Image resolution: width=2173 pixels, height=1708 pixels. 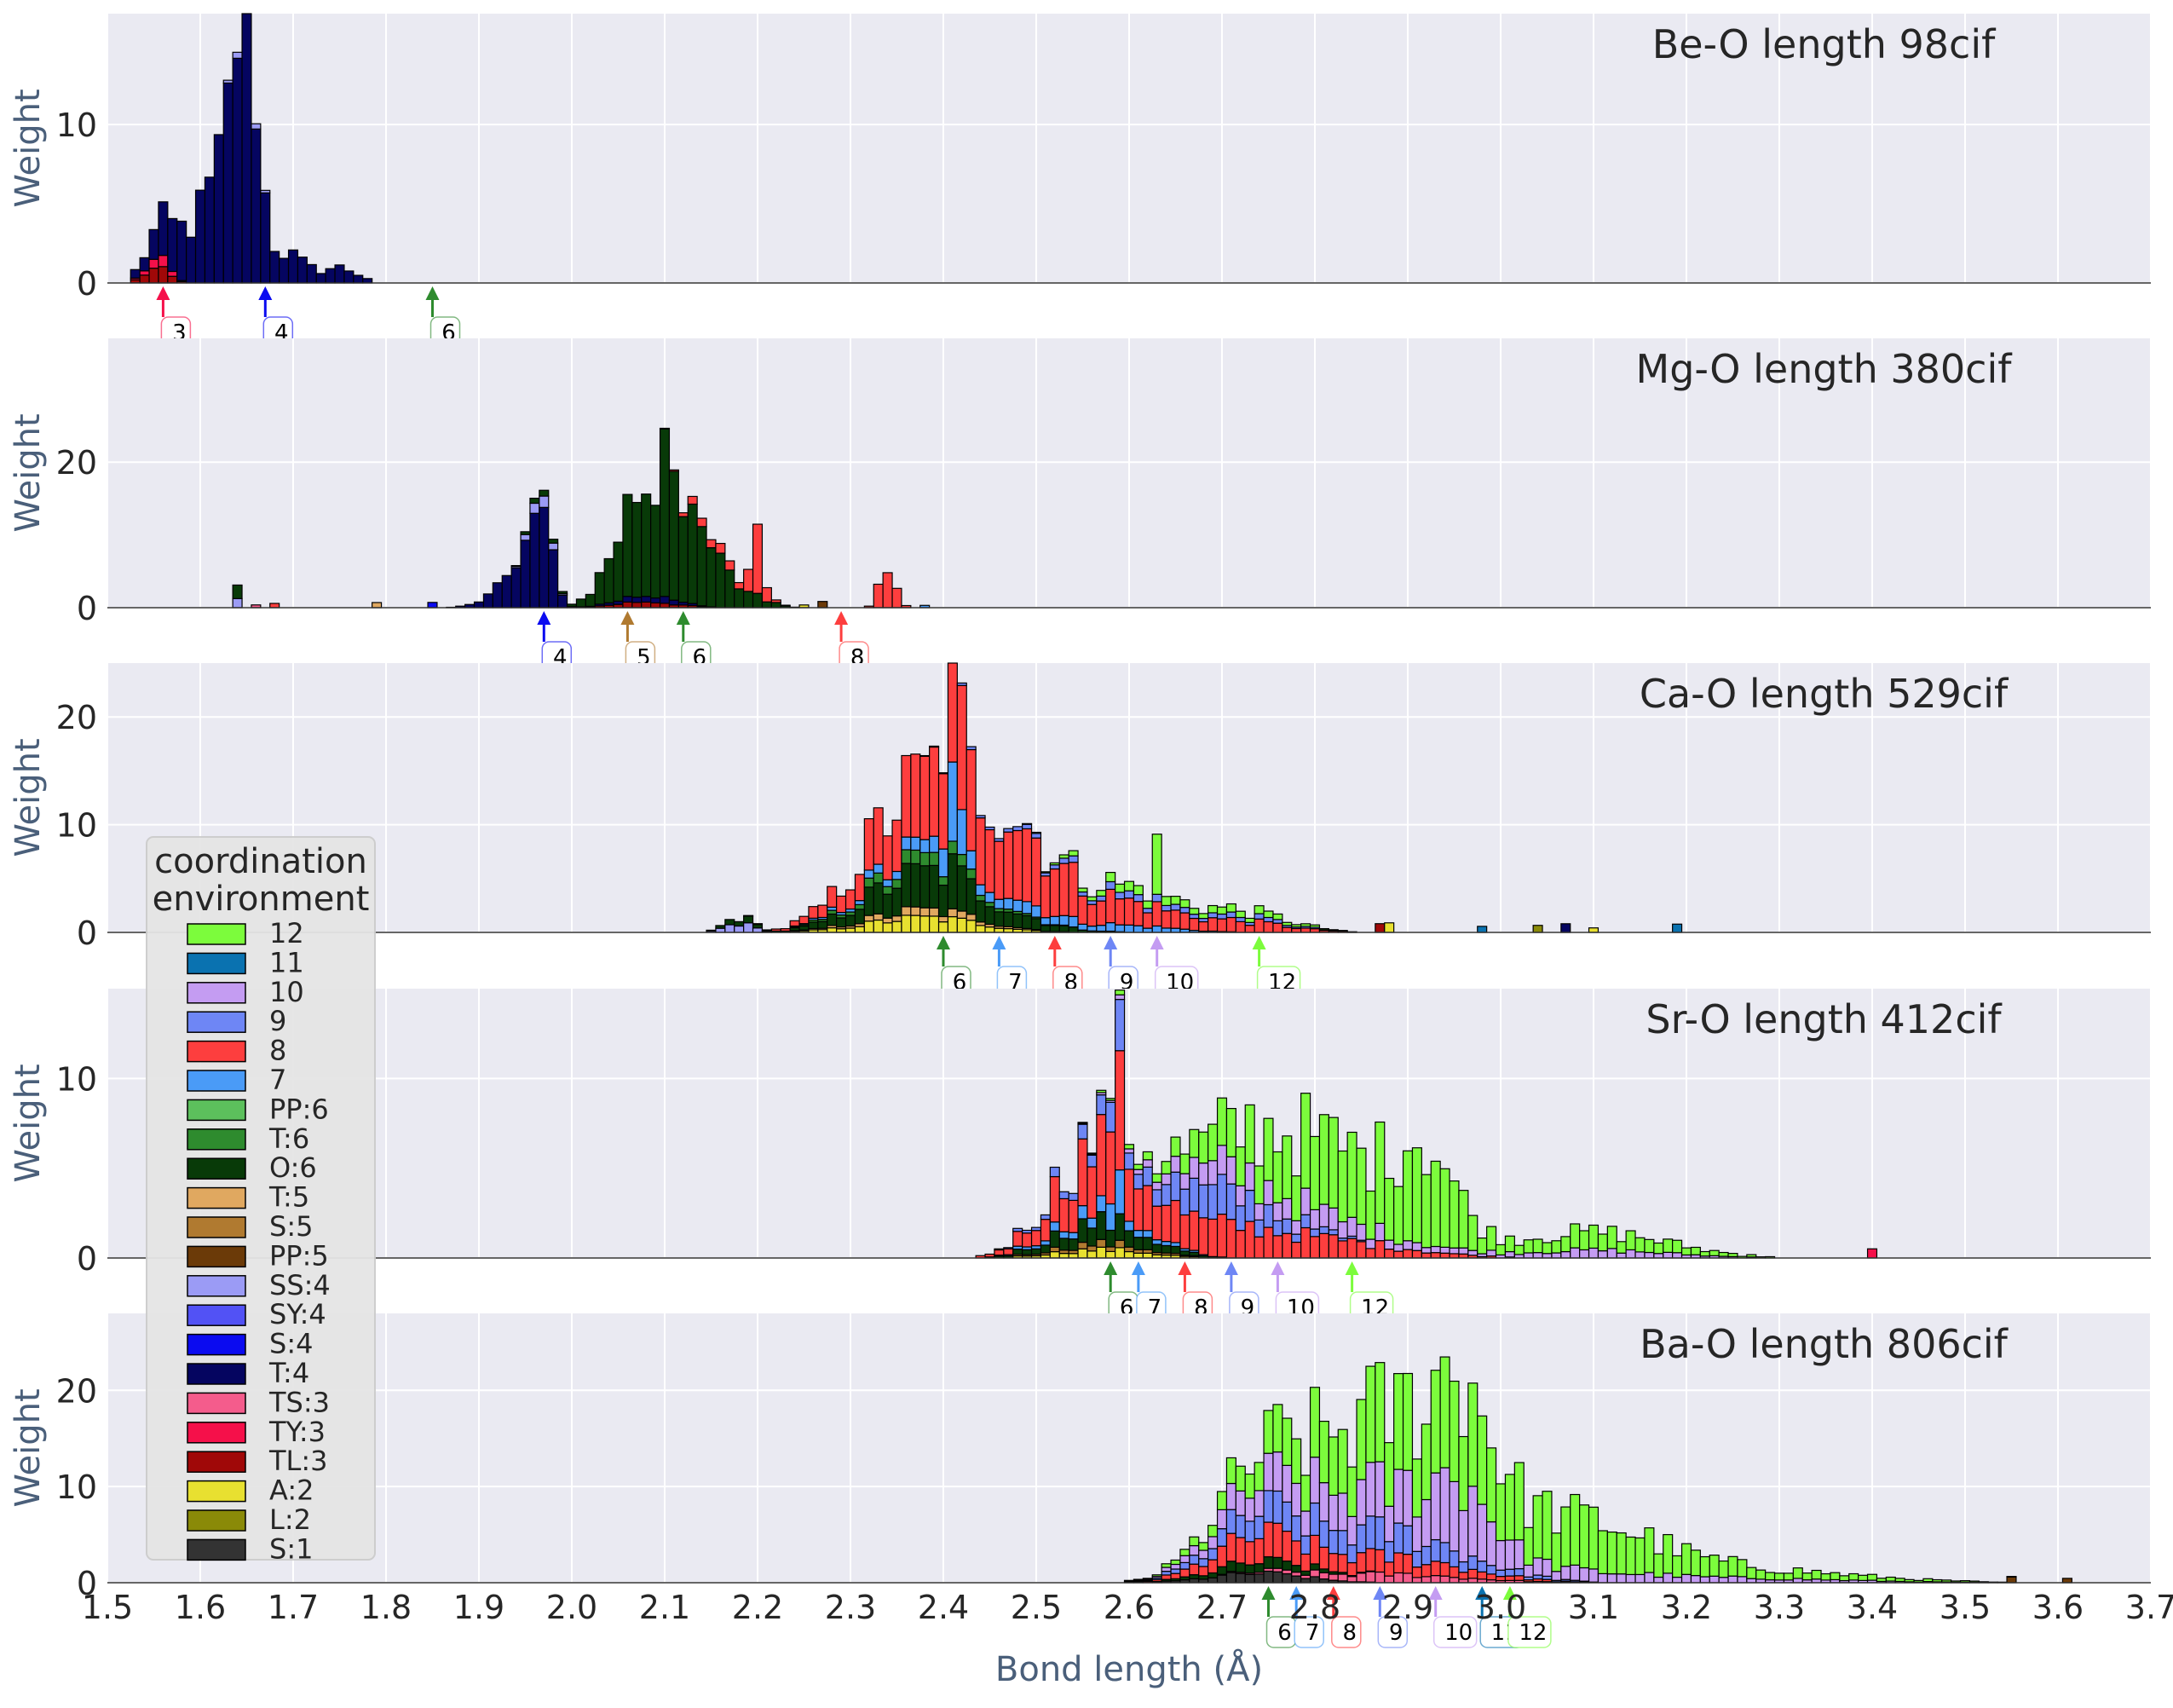 I want to click on x-tick-label: 2.9, so click(x=1407, y=1607).